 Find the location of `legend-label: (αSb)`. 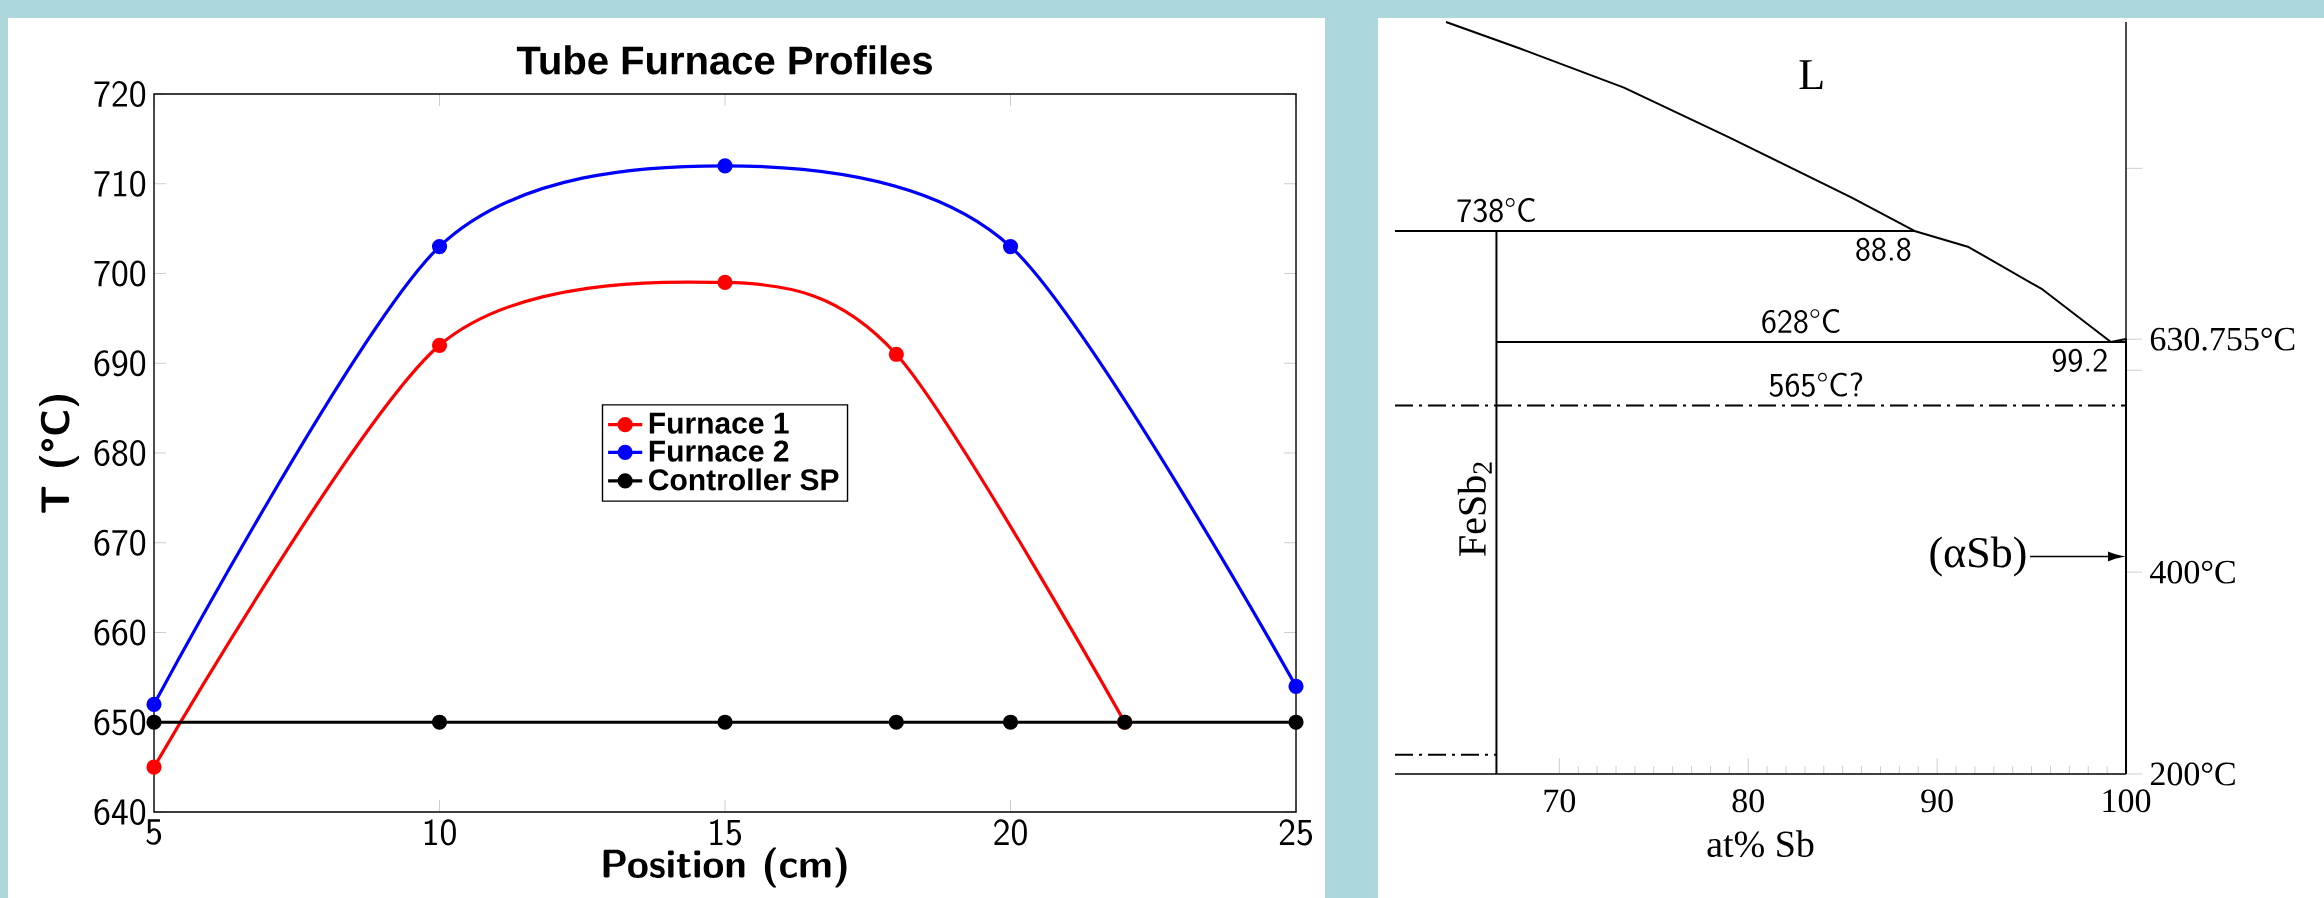

legend-label: (αSb) is located at coordinates (1978, 556).